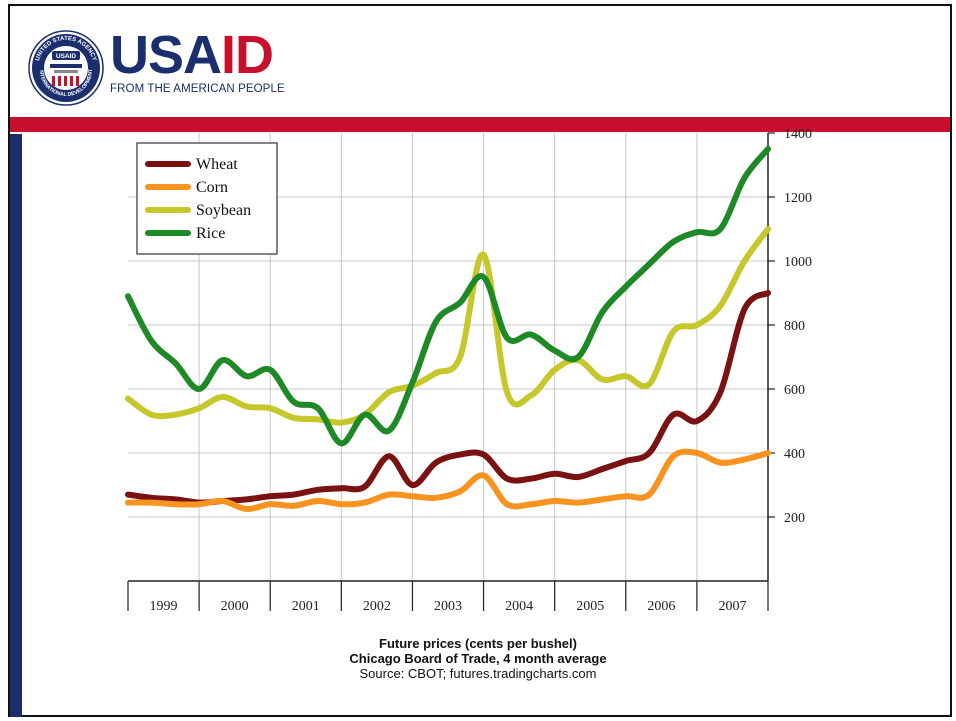  Describe the element at coordinates (732, 606) in the screenshot. I see `x-tick-label: 2007` at that location.